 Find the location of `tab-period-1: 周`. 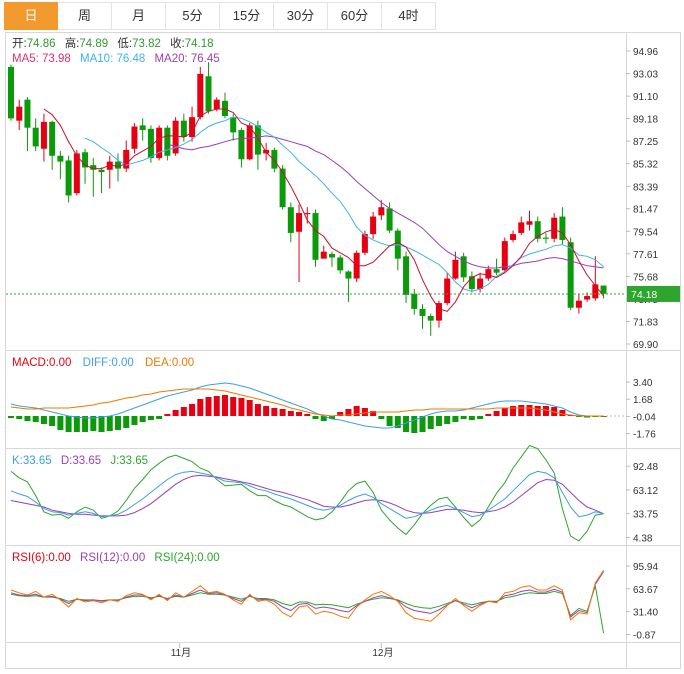

tab-period-1: 周 is located at coordinates (85, 16).